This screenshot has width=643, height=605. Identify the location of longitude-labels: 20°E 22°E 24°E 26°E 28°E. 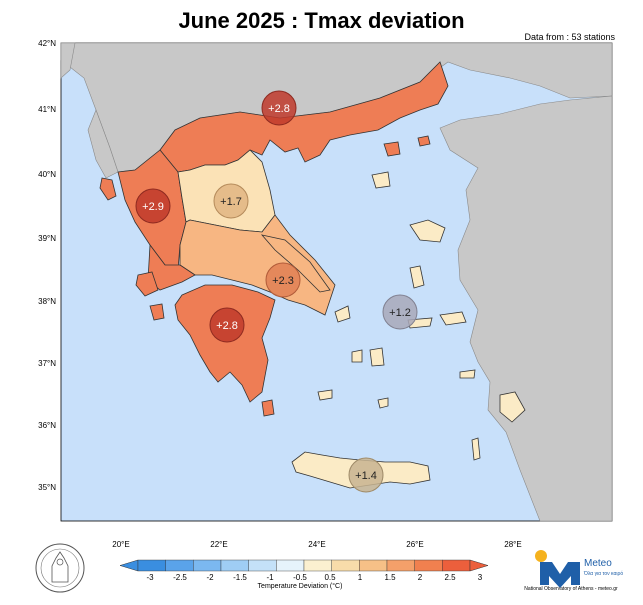
(316, 544).